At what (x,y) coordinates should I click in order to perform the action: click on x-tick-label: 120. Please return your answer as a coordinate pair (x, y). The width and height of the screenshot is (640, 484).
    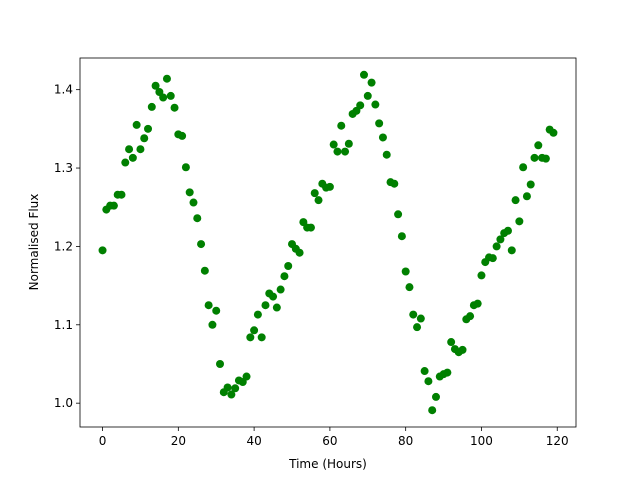
    Looking at the image, I should click on (557, 441).